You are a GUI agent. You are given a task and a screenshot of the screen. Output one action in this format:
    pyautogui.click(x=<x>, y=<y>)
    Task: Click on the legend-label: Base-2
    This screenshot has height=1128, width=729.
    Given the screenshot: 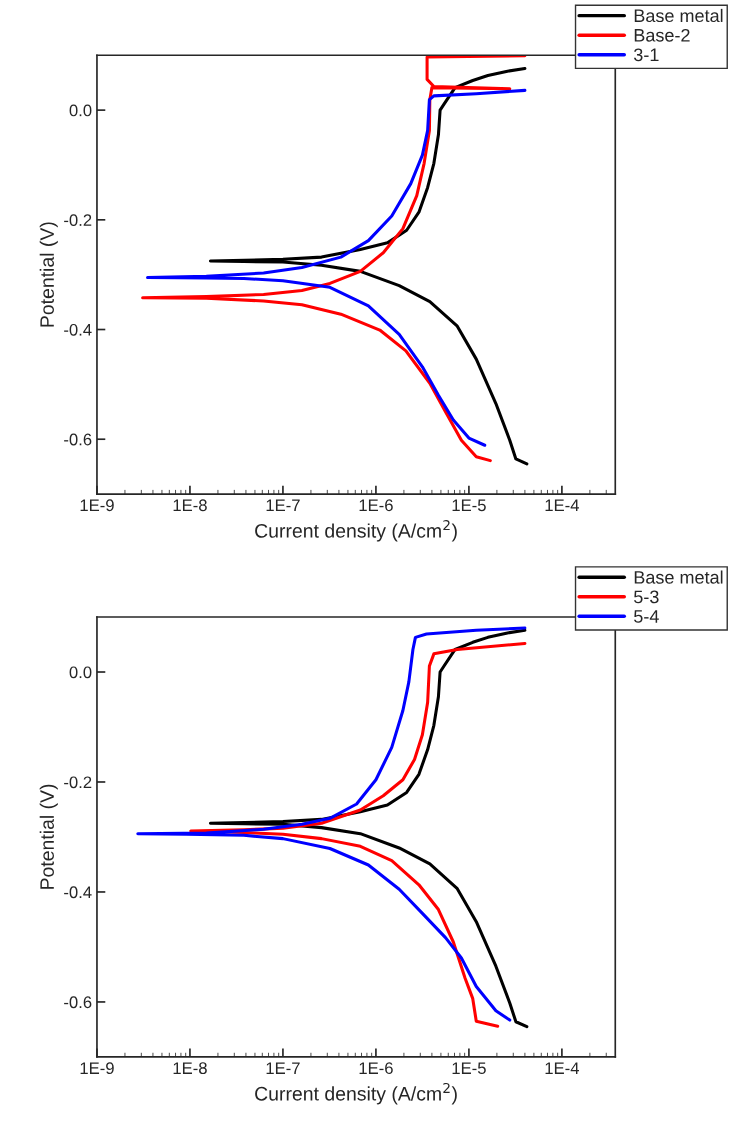 What is the action you would take?
    pyautogui.click(x=662, y=35)
    